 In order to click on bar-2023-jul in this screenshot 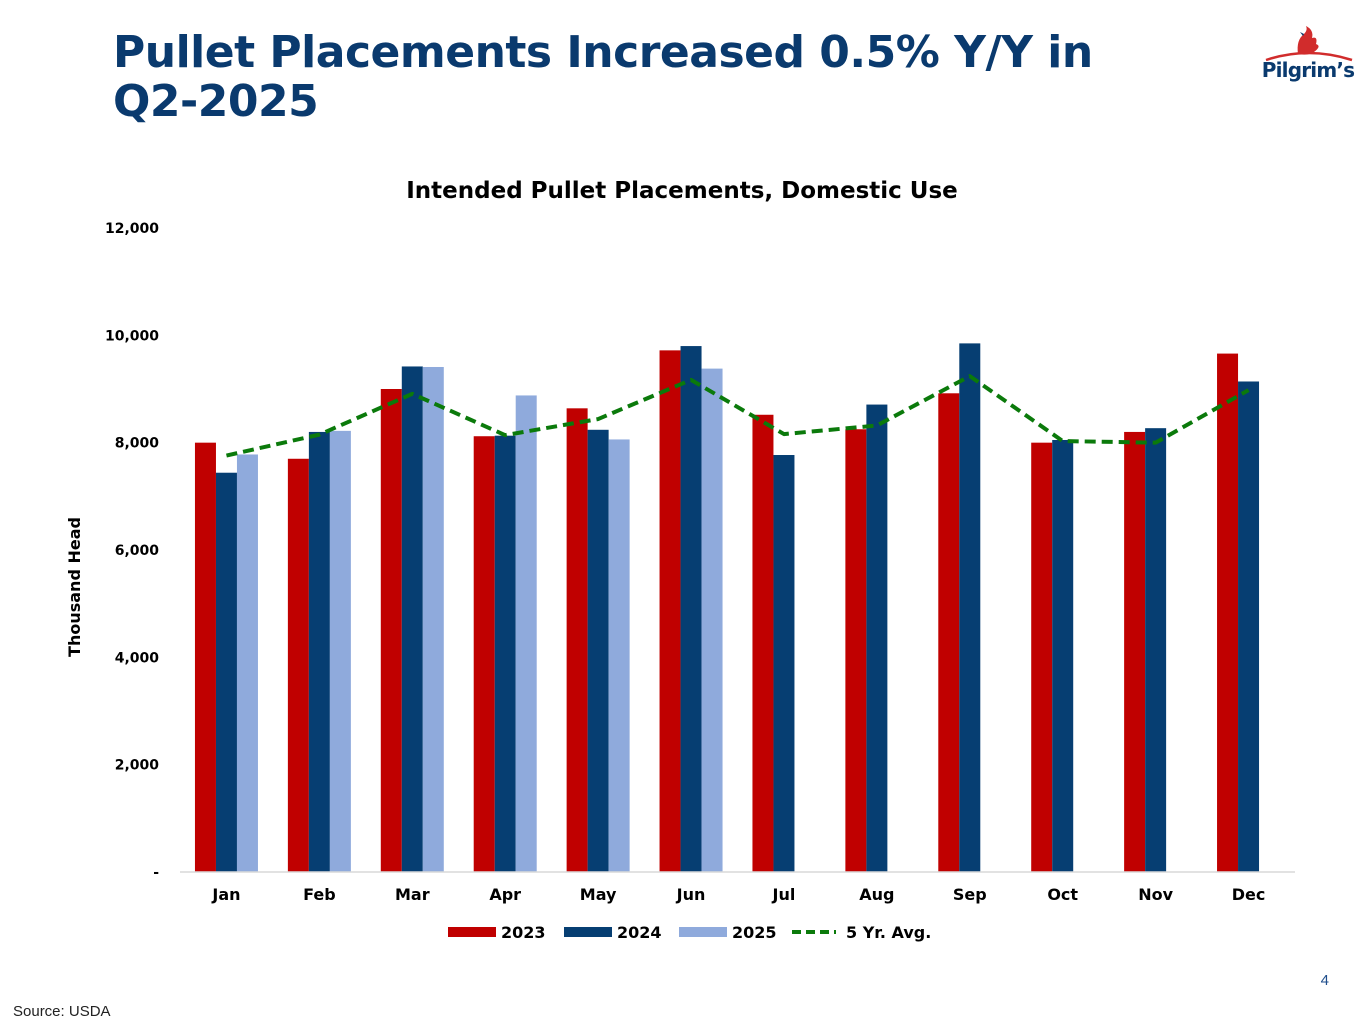, I will do `click(763, 643)`.